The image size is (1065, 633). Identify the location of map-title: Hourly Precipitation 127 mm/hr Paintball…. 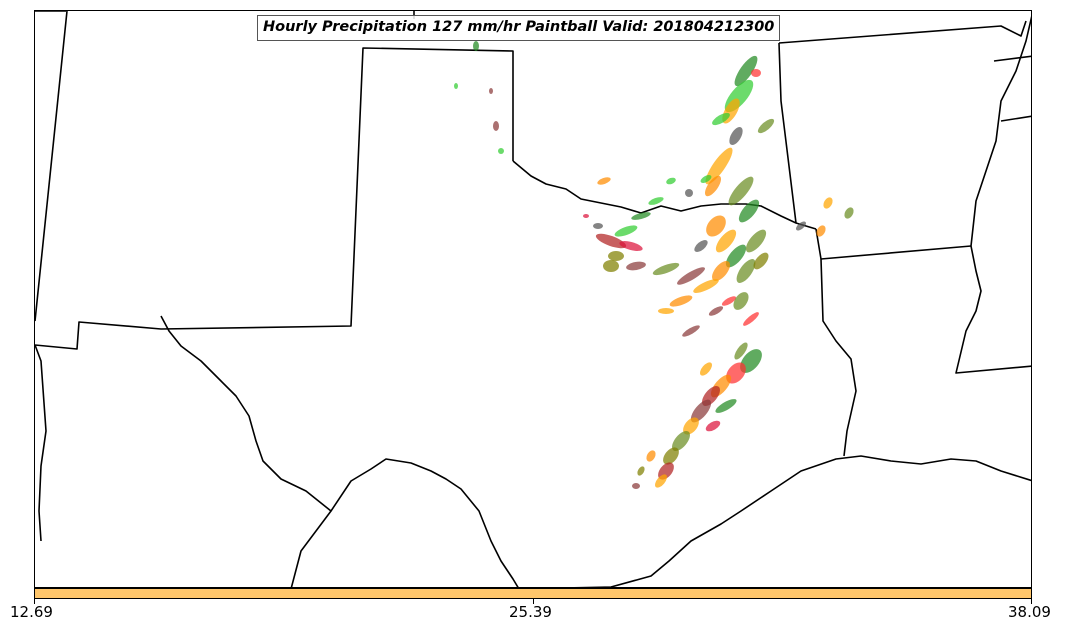
(519, 28).